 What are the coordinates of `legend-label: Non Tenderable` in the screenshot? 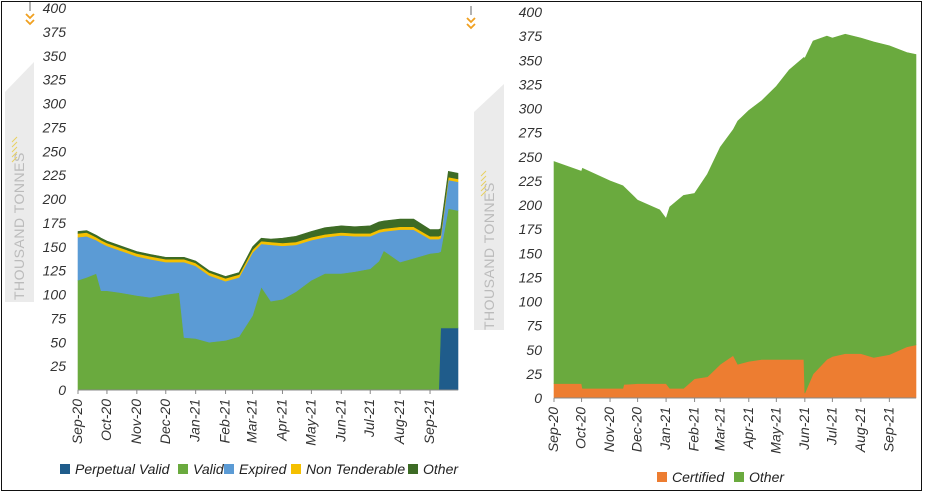 It's located at (355, 469).